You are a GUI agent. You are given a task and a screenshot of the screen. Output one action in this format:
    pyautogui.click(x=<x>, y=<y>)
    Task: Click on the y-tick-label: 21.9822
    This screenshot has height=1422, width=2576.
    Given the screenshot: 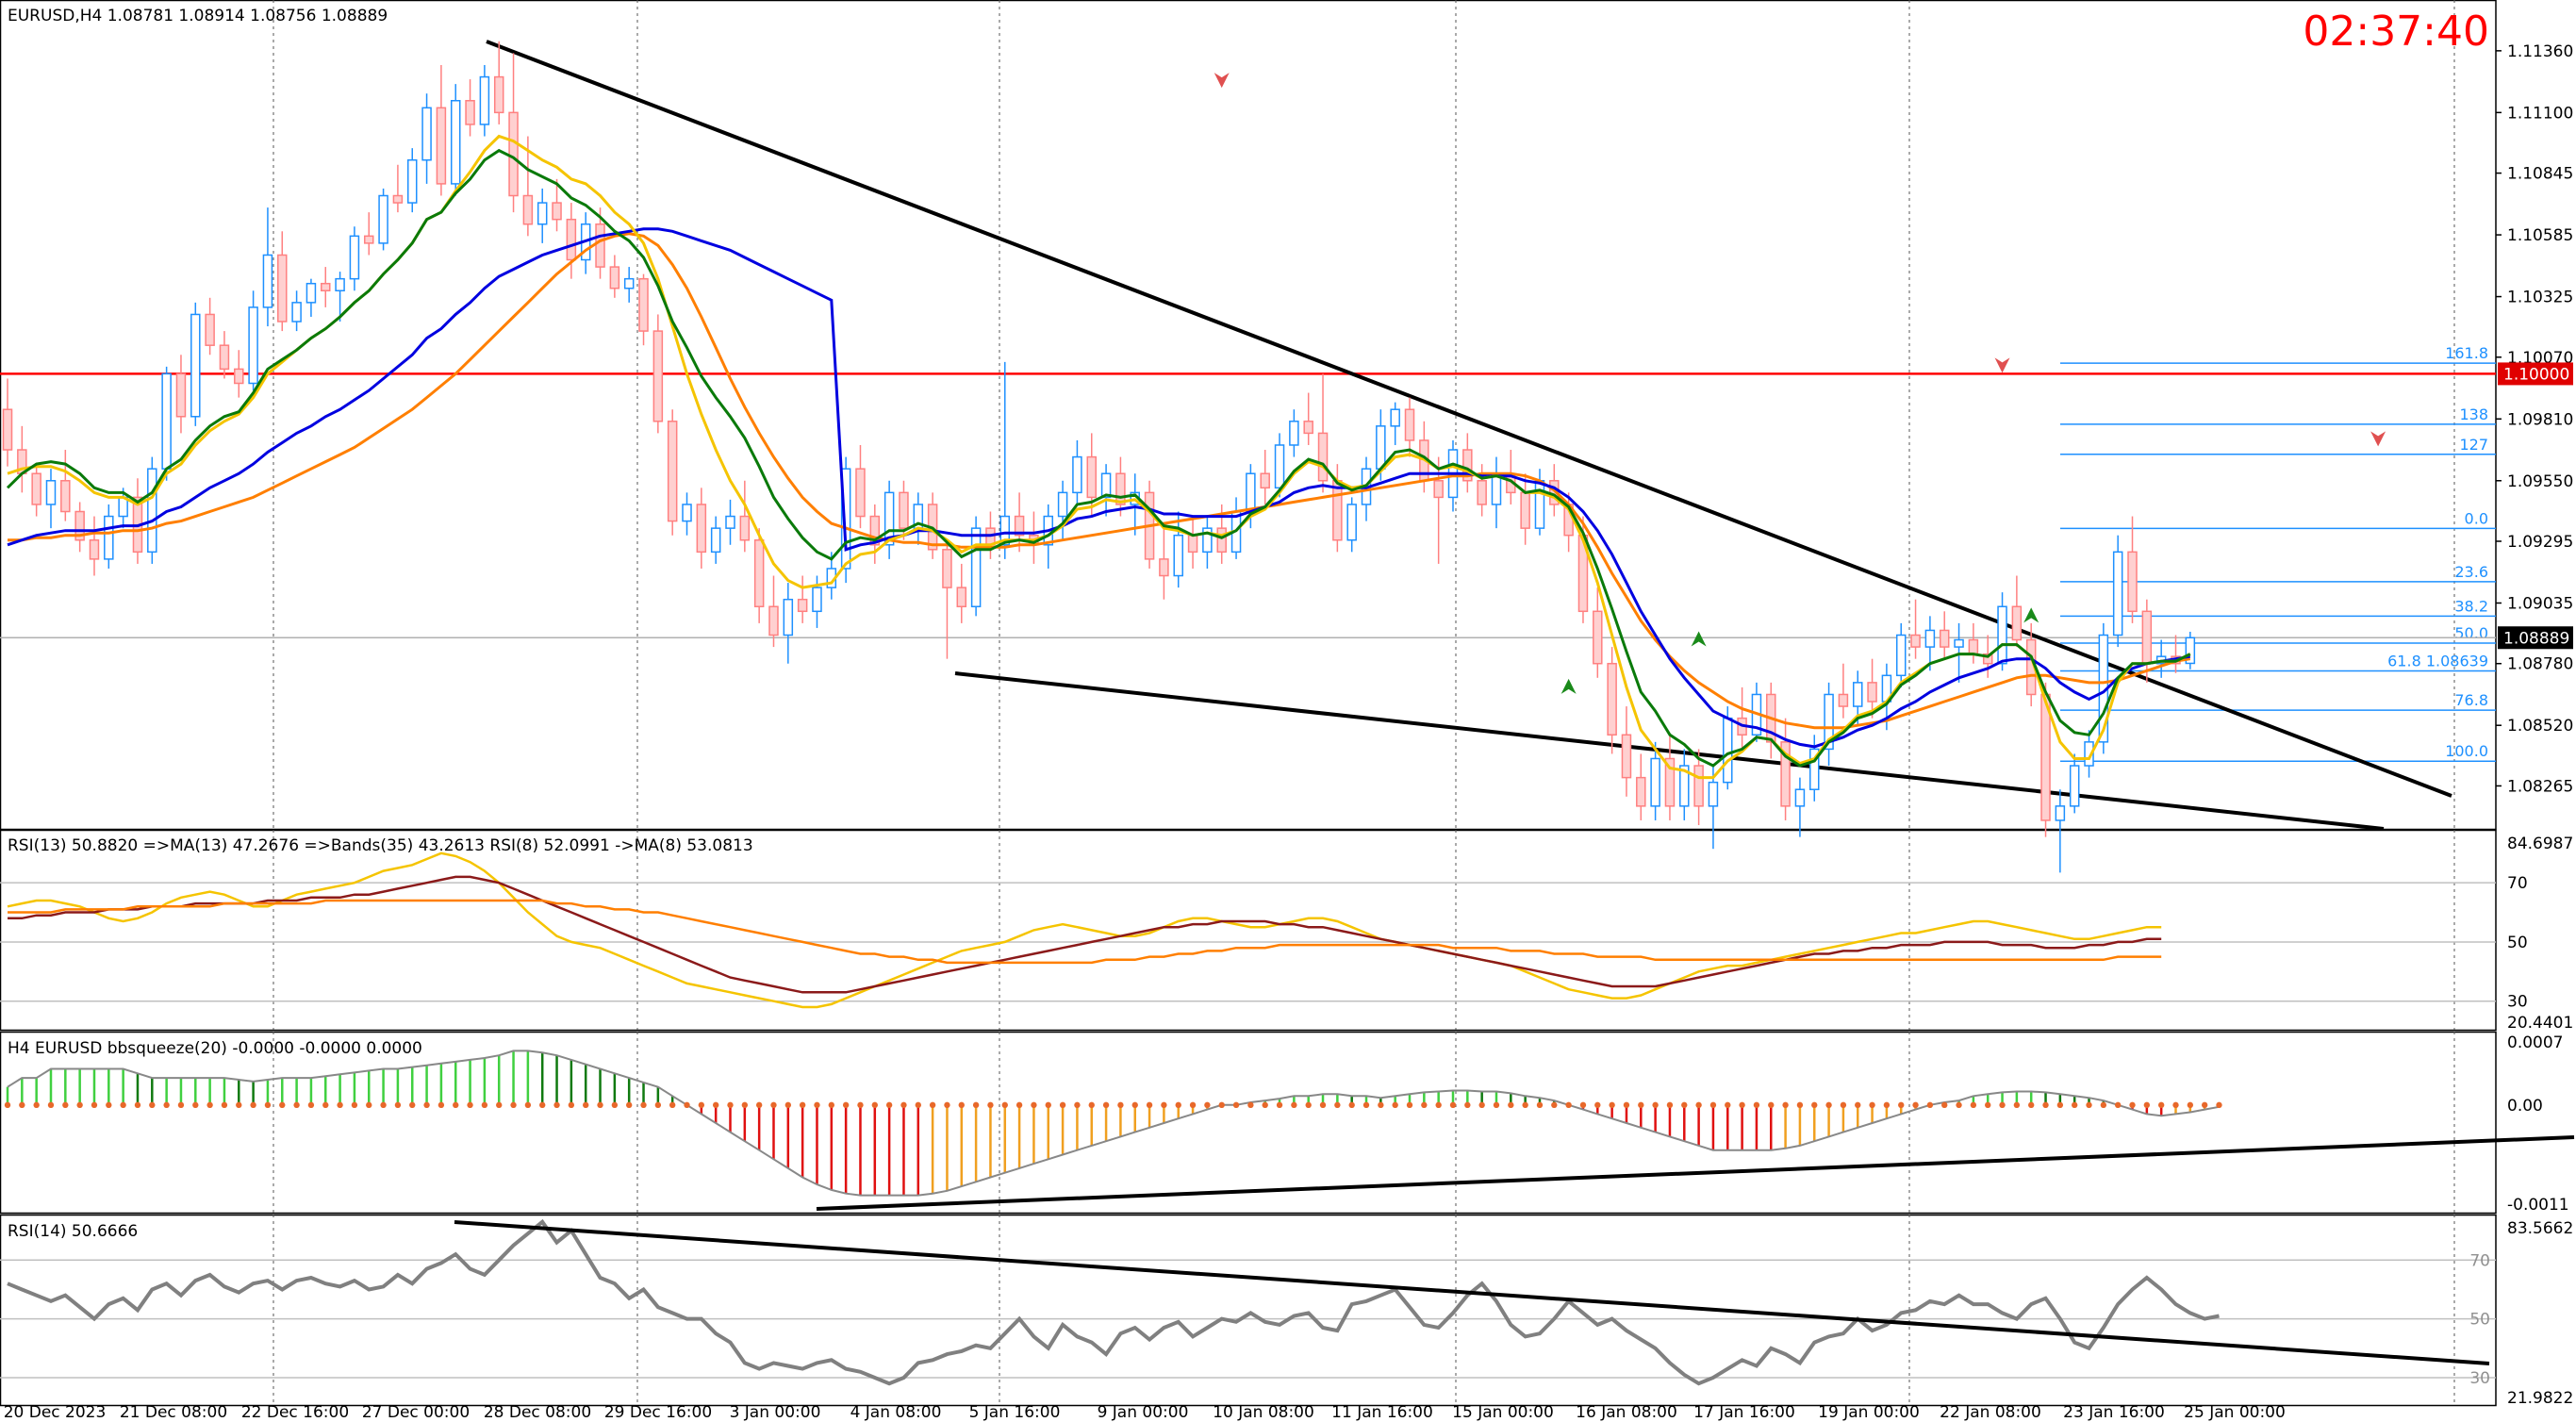 What is the action you would take?
    pyautogui.click(x=2540, y=1398)
    